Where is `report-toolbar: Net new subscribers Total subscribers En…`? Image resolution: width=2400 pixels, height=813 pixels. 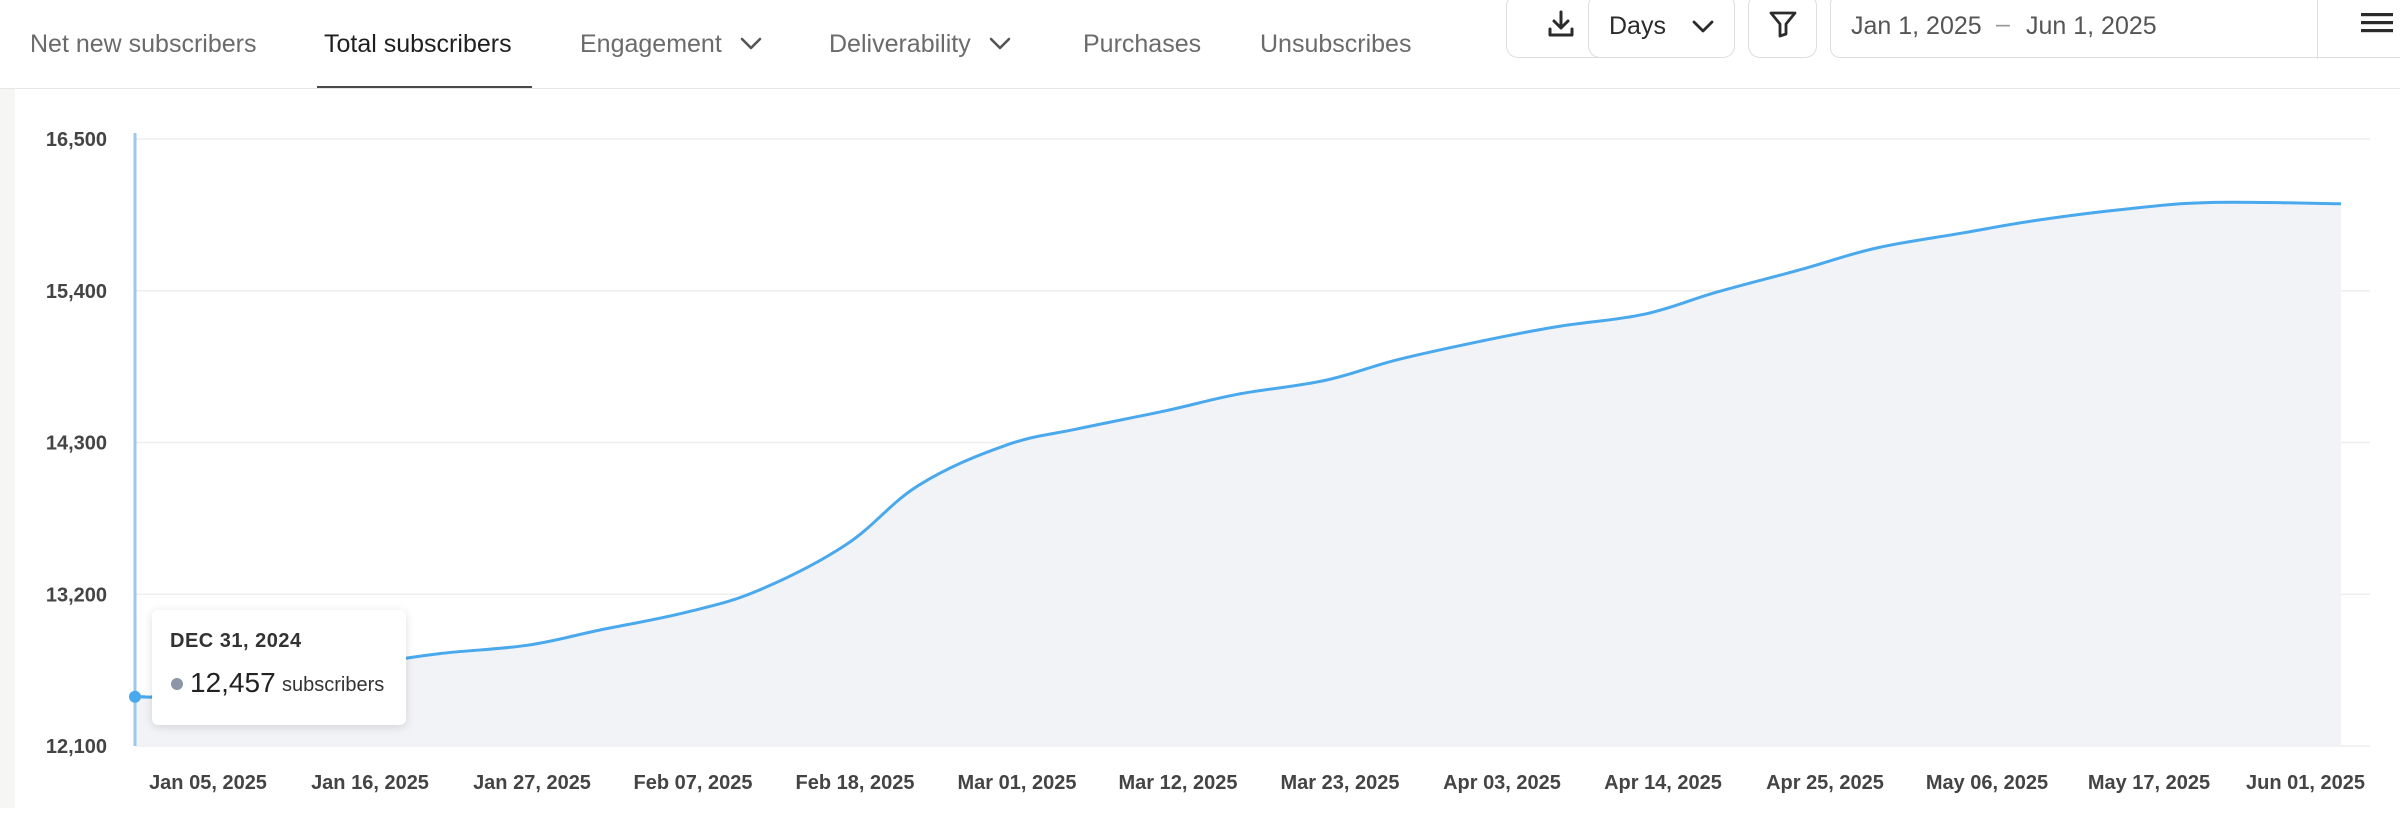 report-toolbar: Net new subscribers Total subscribers En… is located at coordinates (1200, 44).